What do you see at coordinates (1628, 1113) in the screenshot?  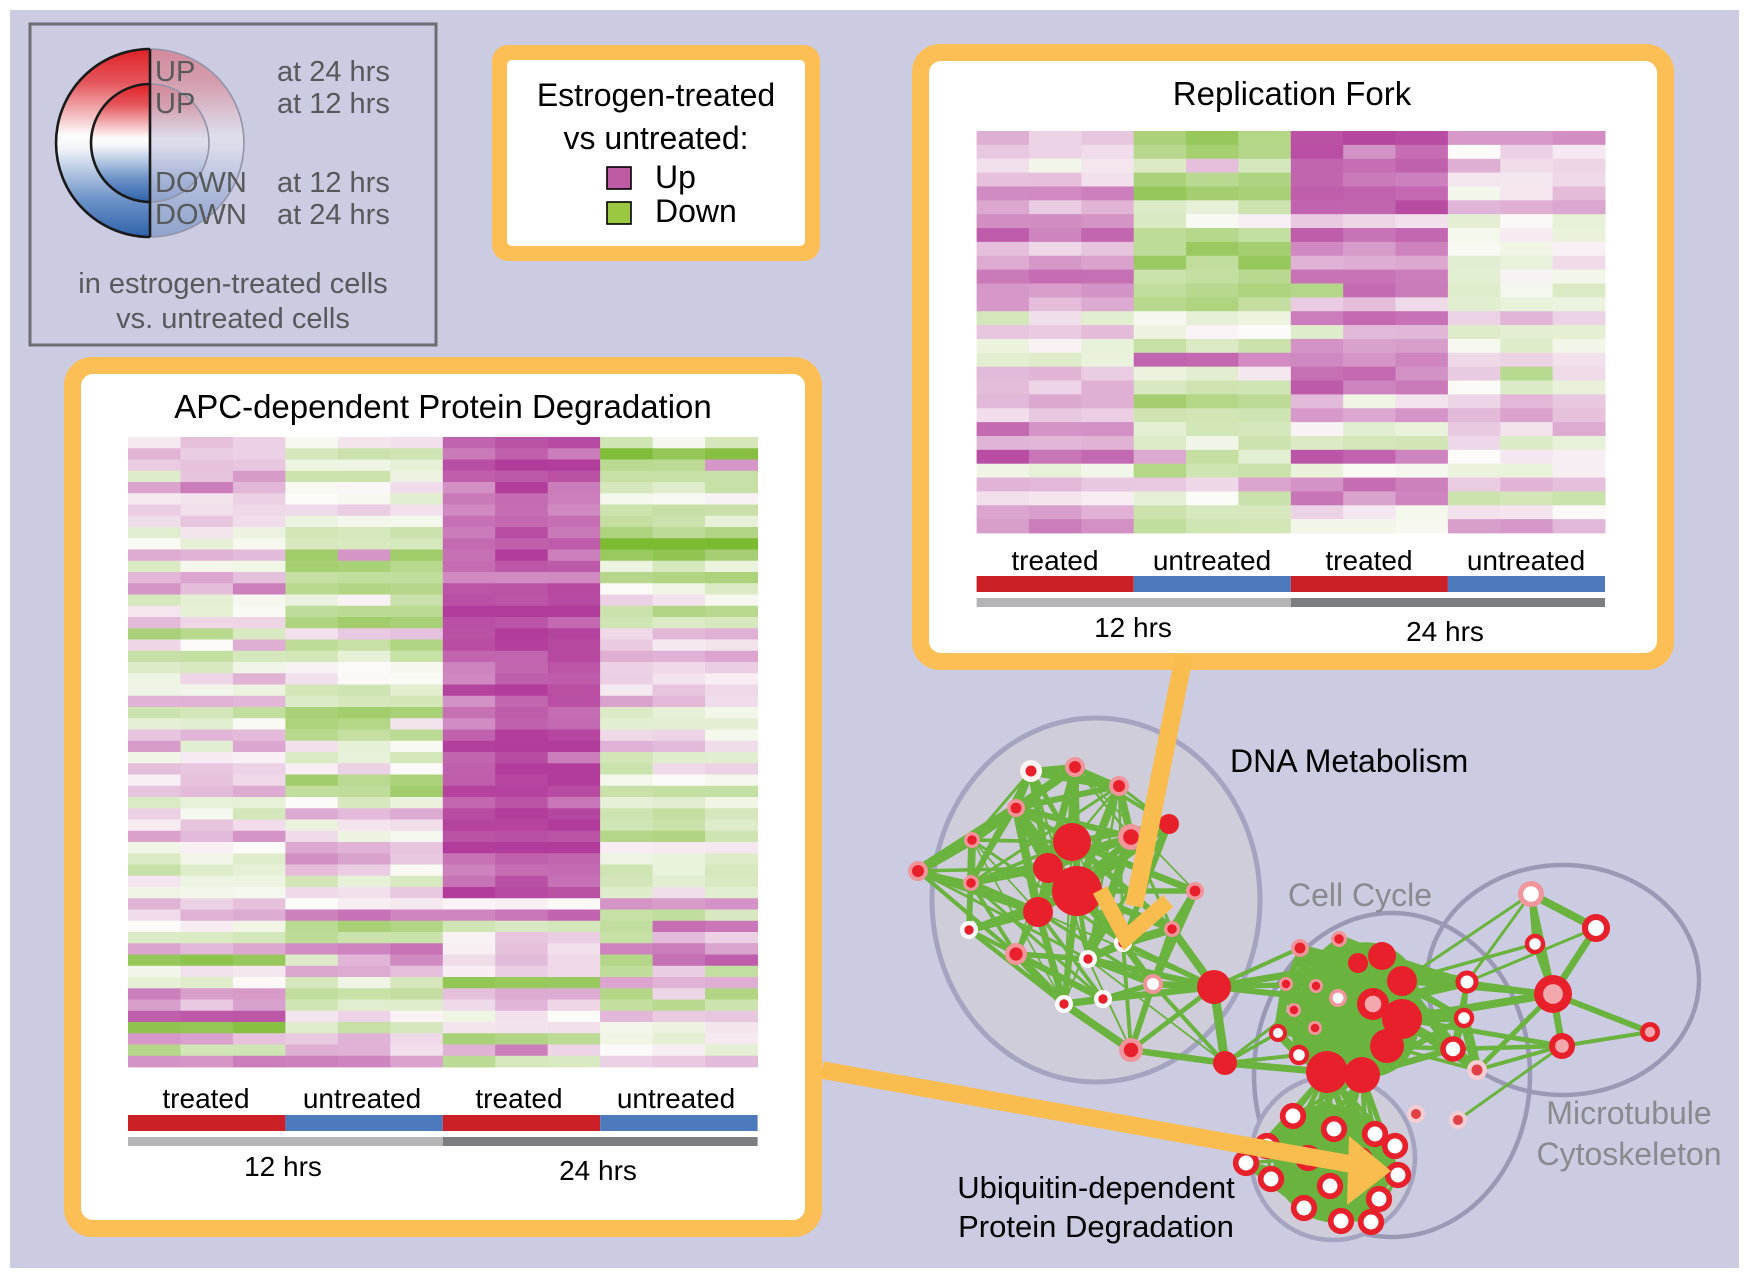 I see `svg-text: Microtubule` at bounding box center [1628, 1113].